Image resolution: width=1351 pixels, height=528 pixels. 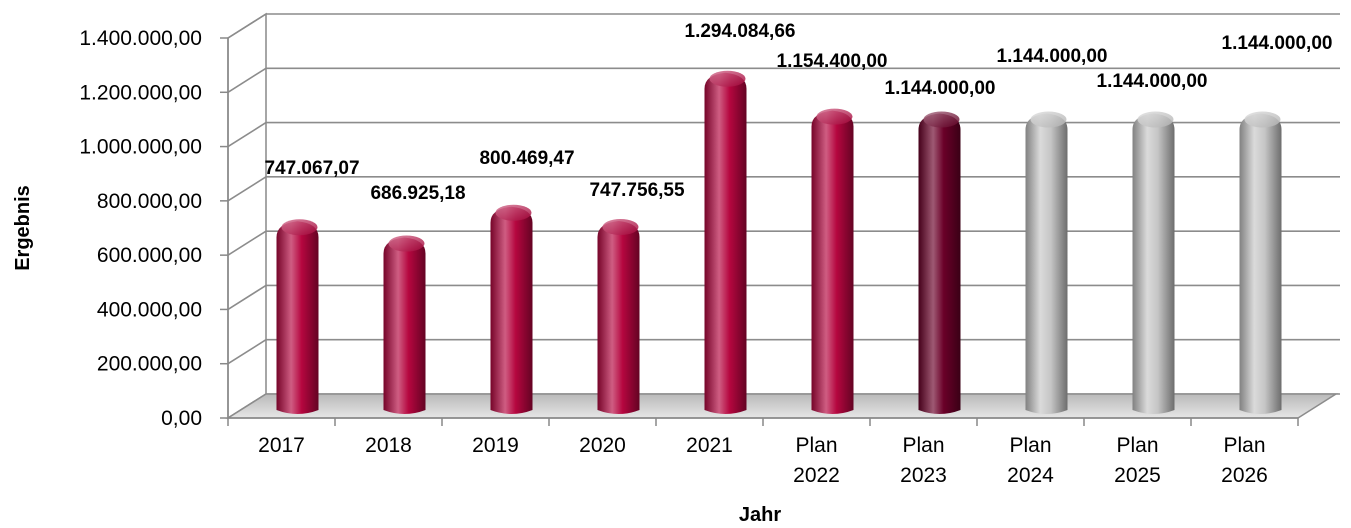 What do you see at coordinates (140, 38) in the screenshot?
I see `y-tick-label: 1.400.000,00` at bounding box center [140, 38].